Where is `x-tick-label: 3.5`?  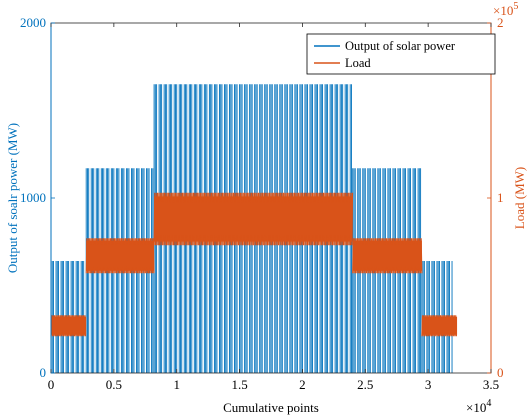
x-tick-label: 3.5 is located at coordinates (491, 384).